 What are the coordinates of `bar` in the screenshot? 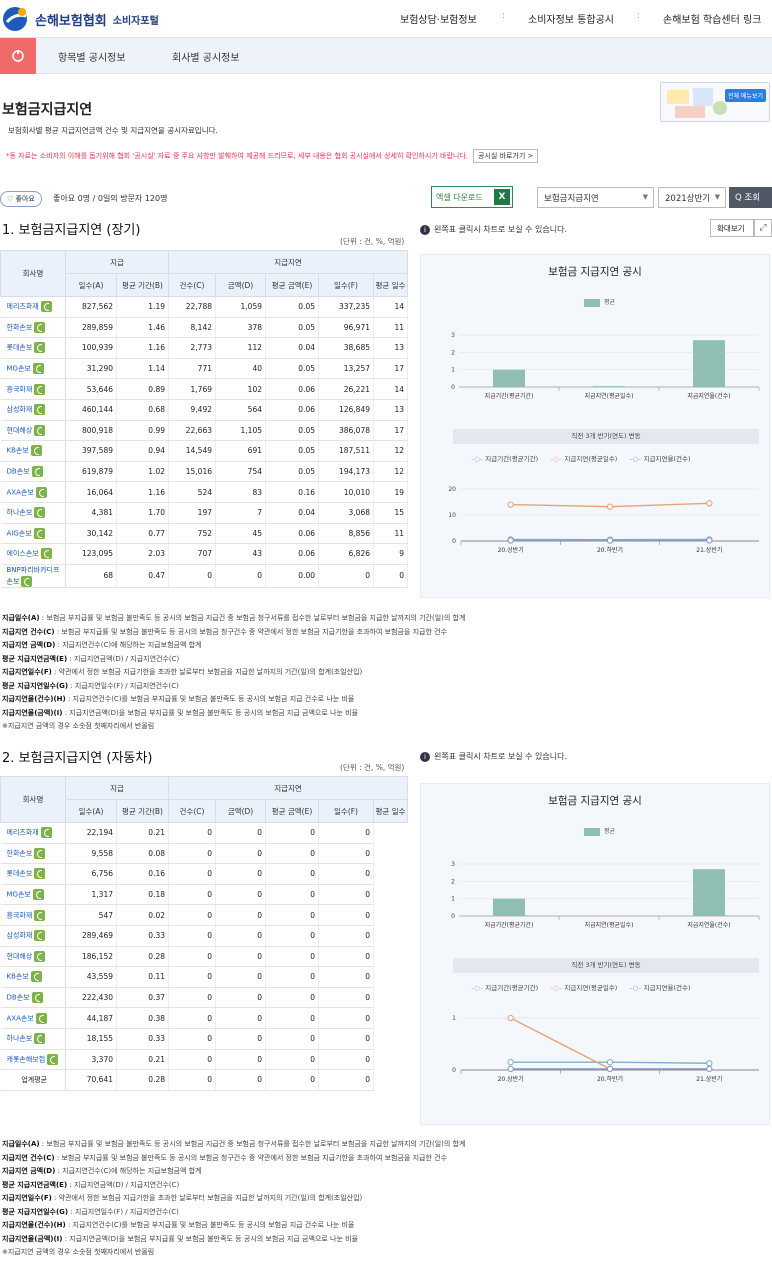 It's located at (609, 915).